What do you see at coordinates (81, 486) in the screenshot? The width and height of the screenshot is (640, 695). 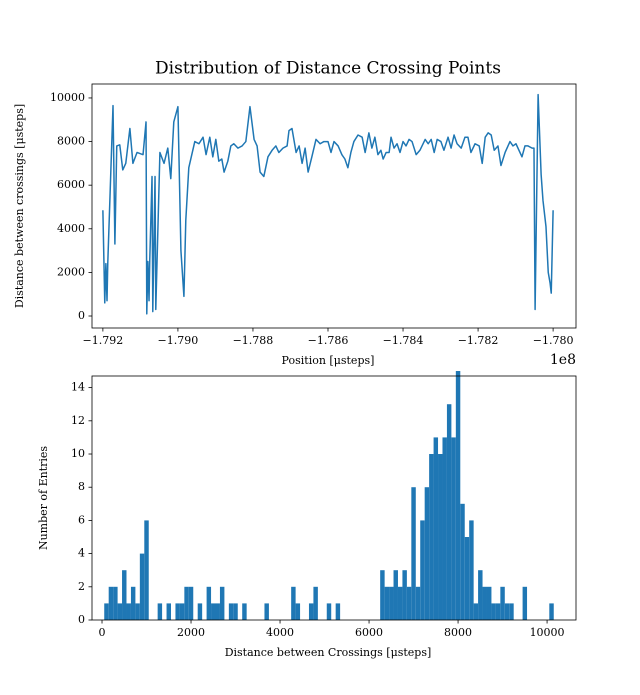 I see `y-tick-label: 8` at bounding box center [81, 486].